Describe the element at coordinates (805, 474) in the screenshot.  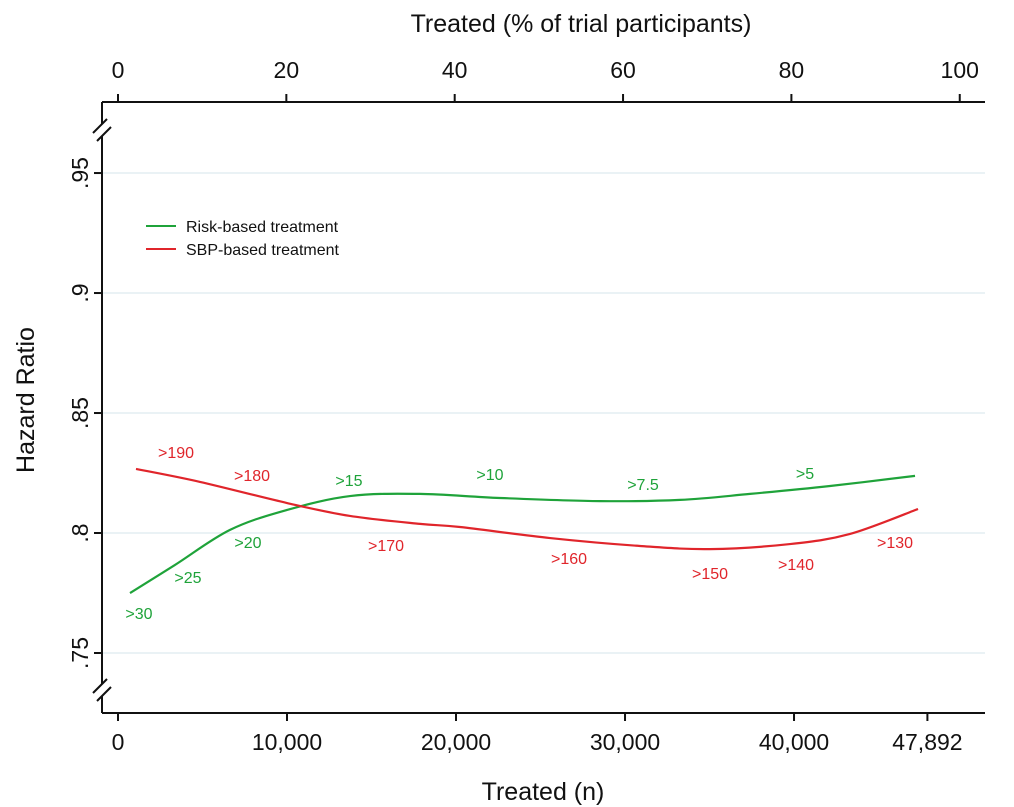
I see `annotation: >5` at that location.